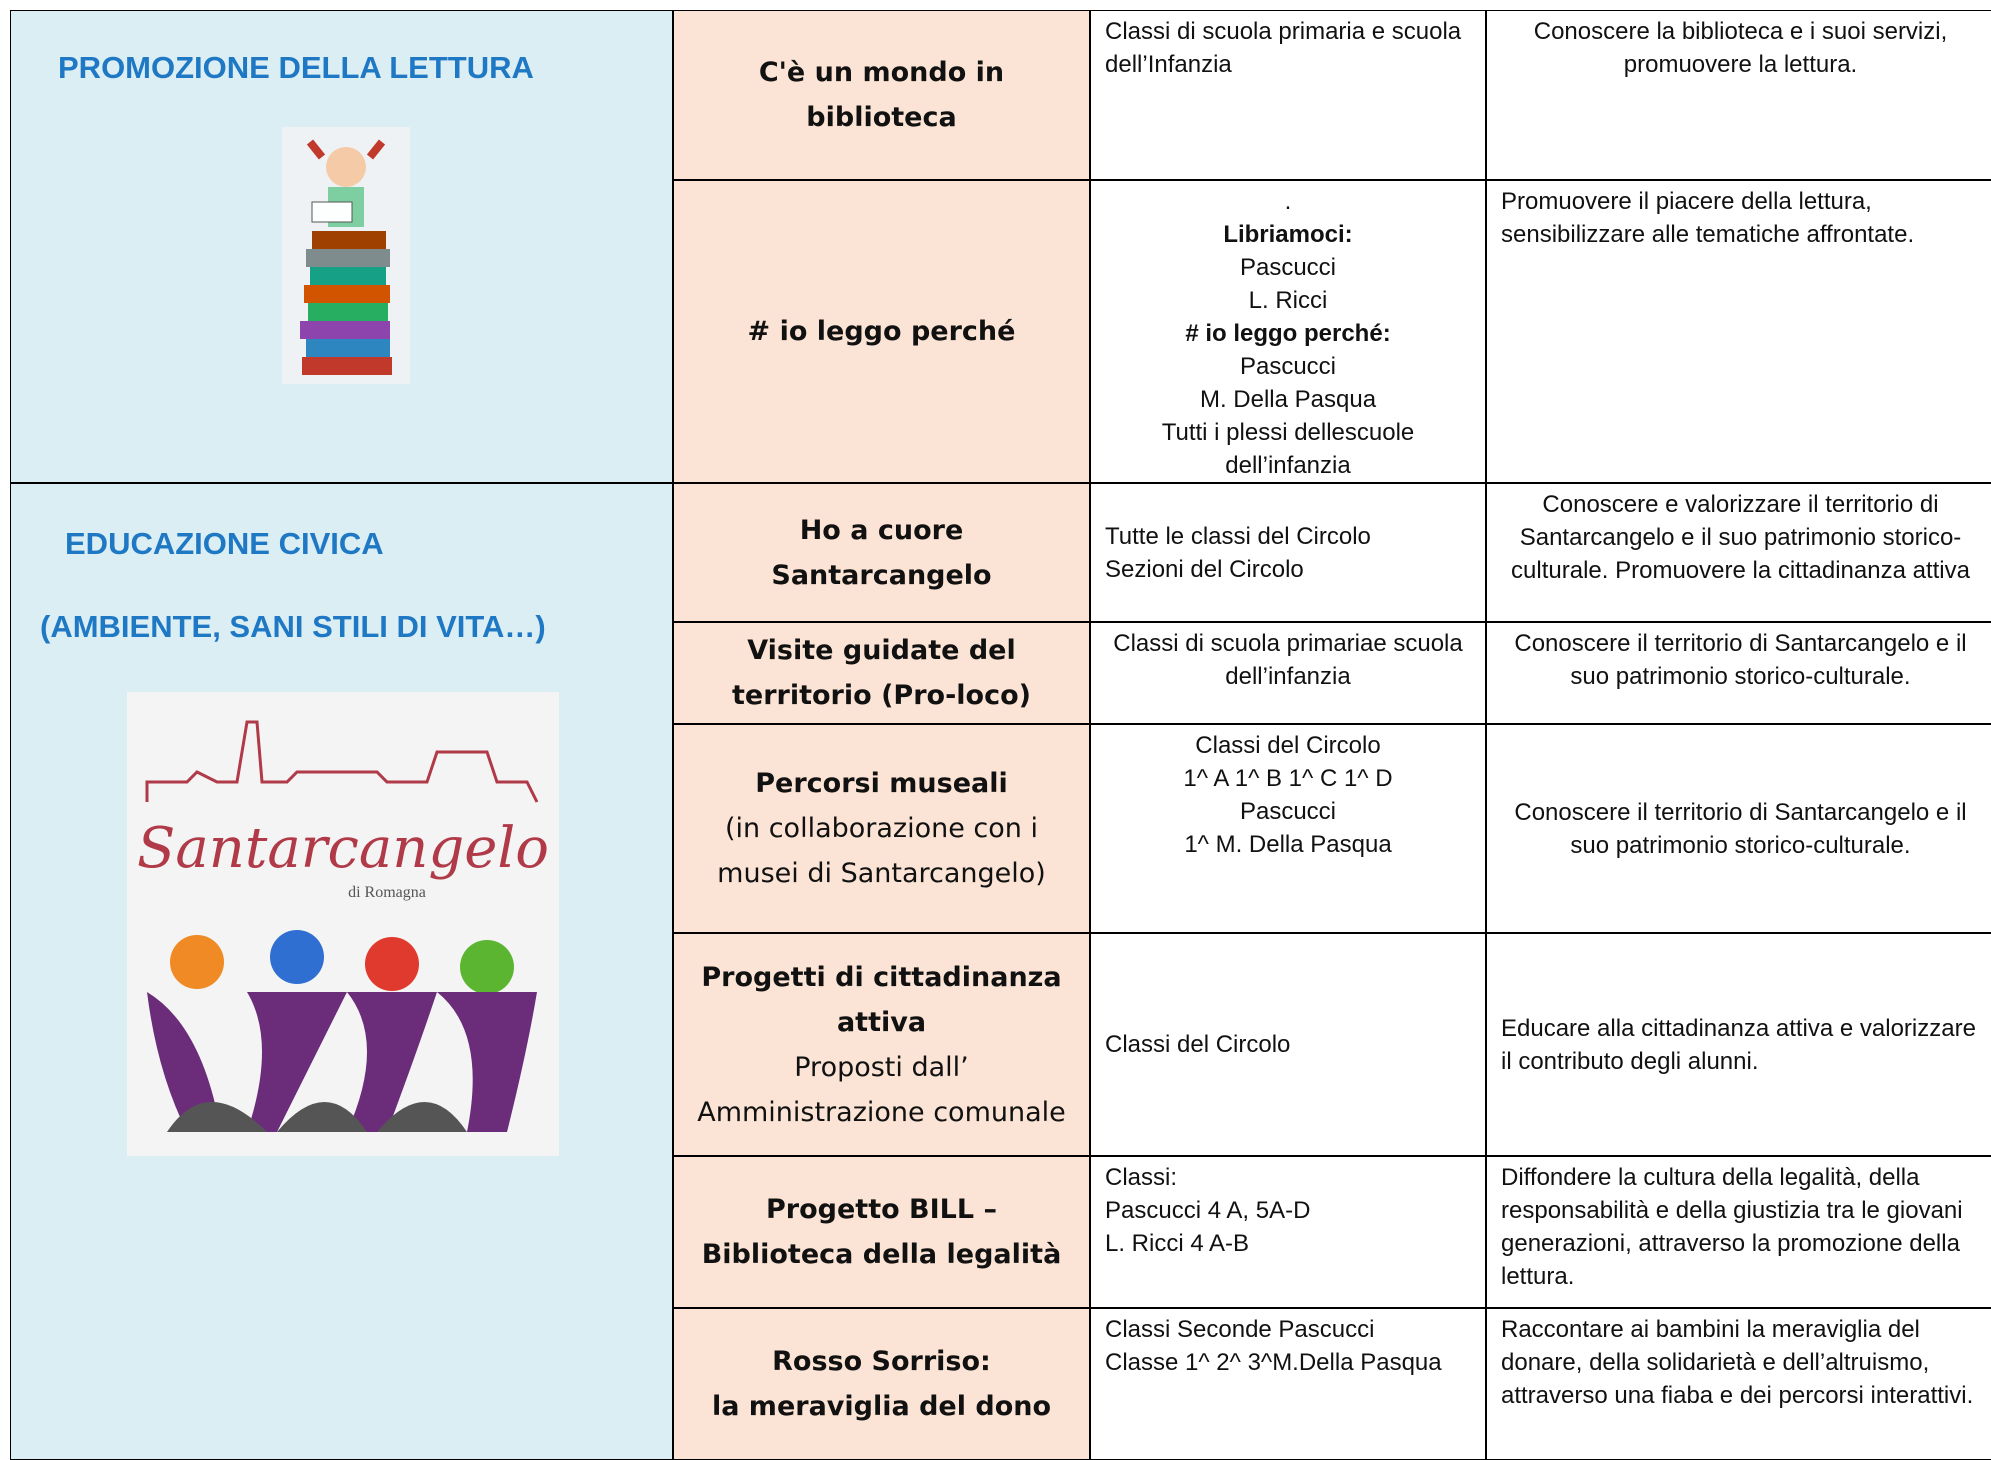  Describe the element at coordinates (1288, 1232) in the screenshot. I see `classes-cell: Classi: Pascucci 4 A, 5A-D L. Ricci 4 A-B` at that location.